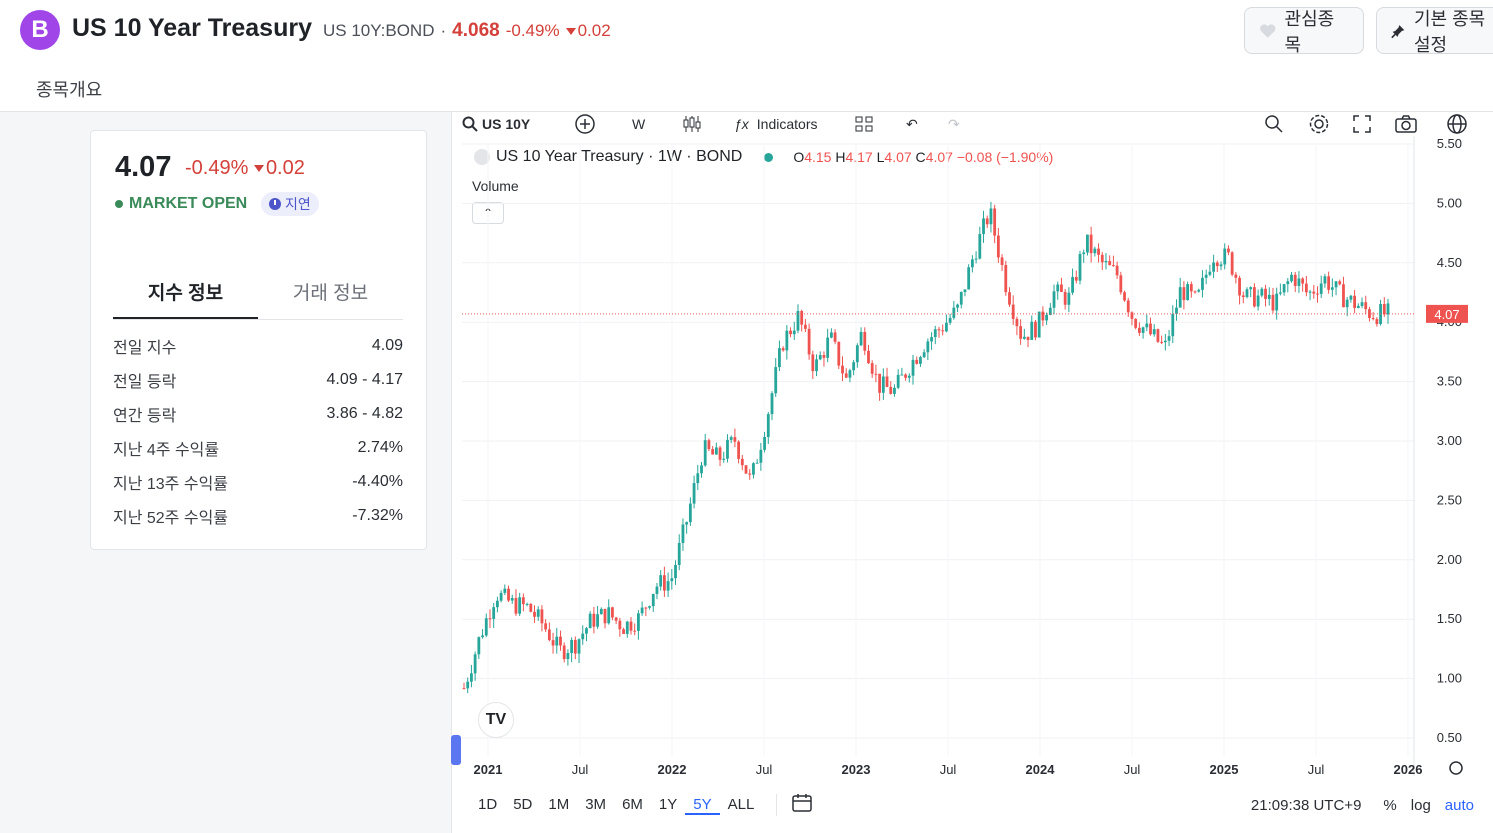 The height and width of the screenshot is (833, 1493). Describe the element at coordinates (585, 124) in the screenshot. I see `compare-button` at that location.